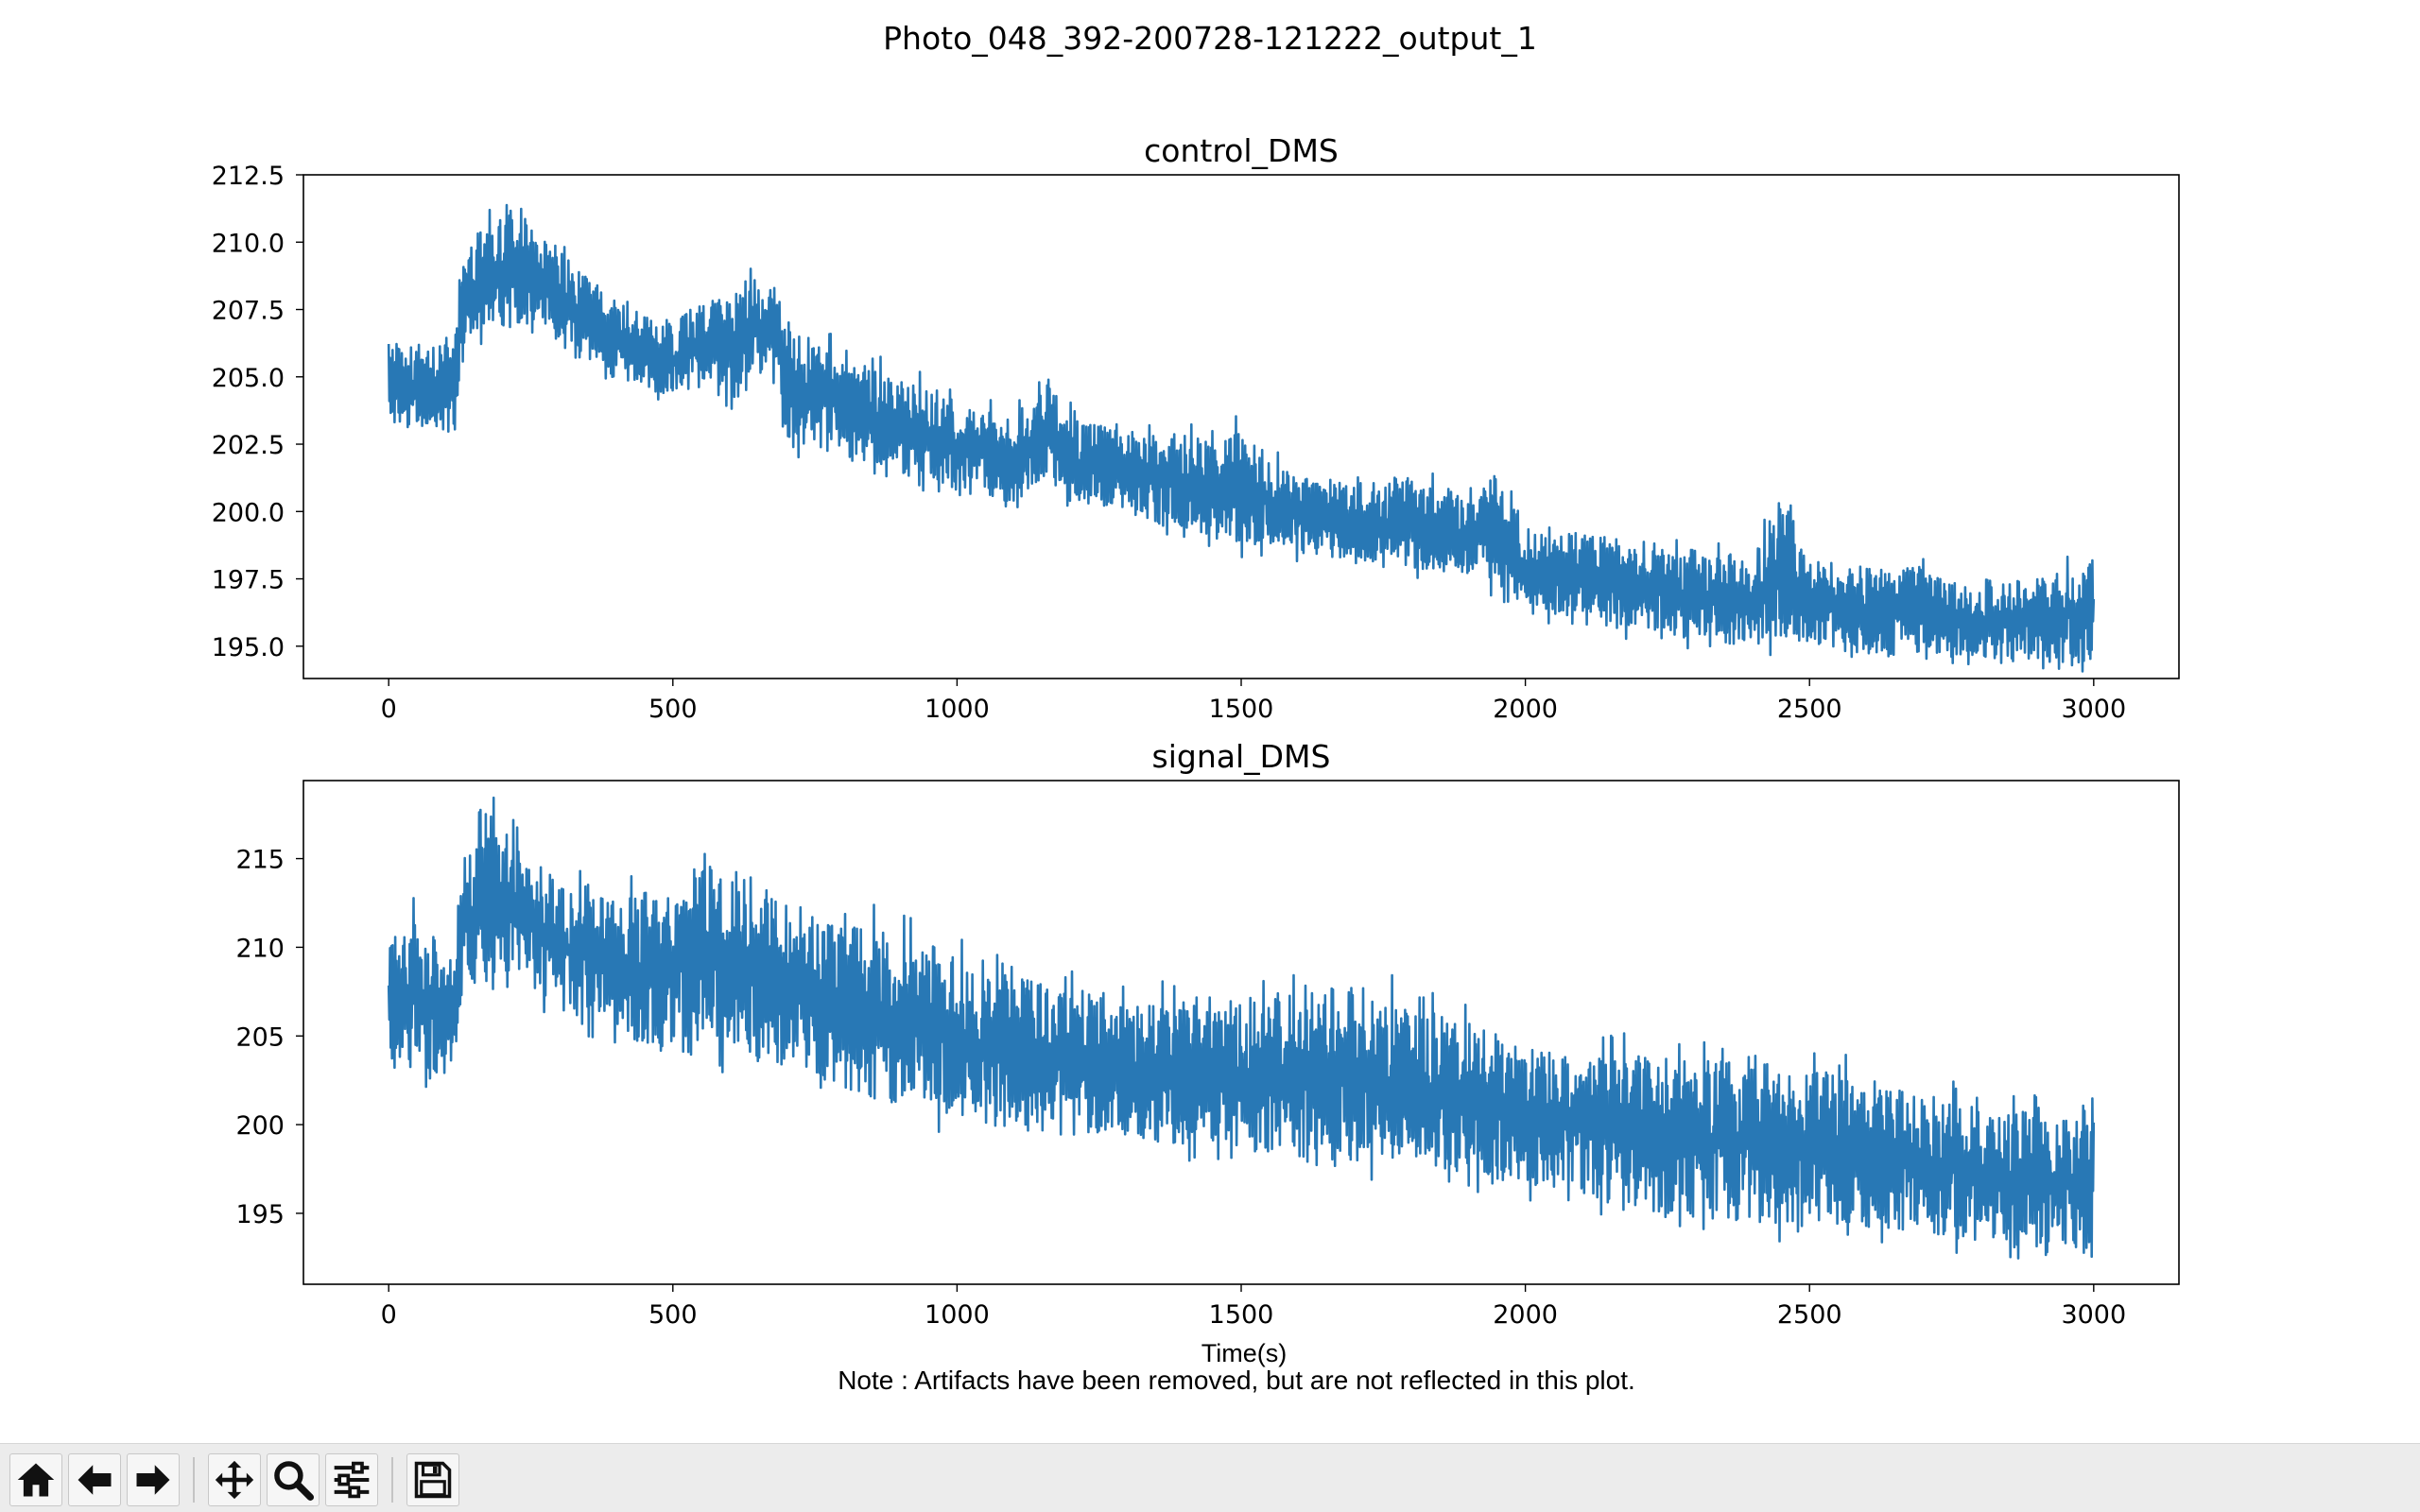  What do you see at coordinates (260, 1037) in the screenshot?
I see `y-tick-label: 205` at bounding box center [260, 1037].